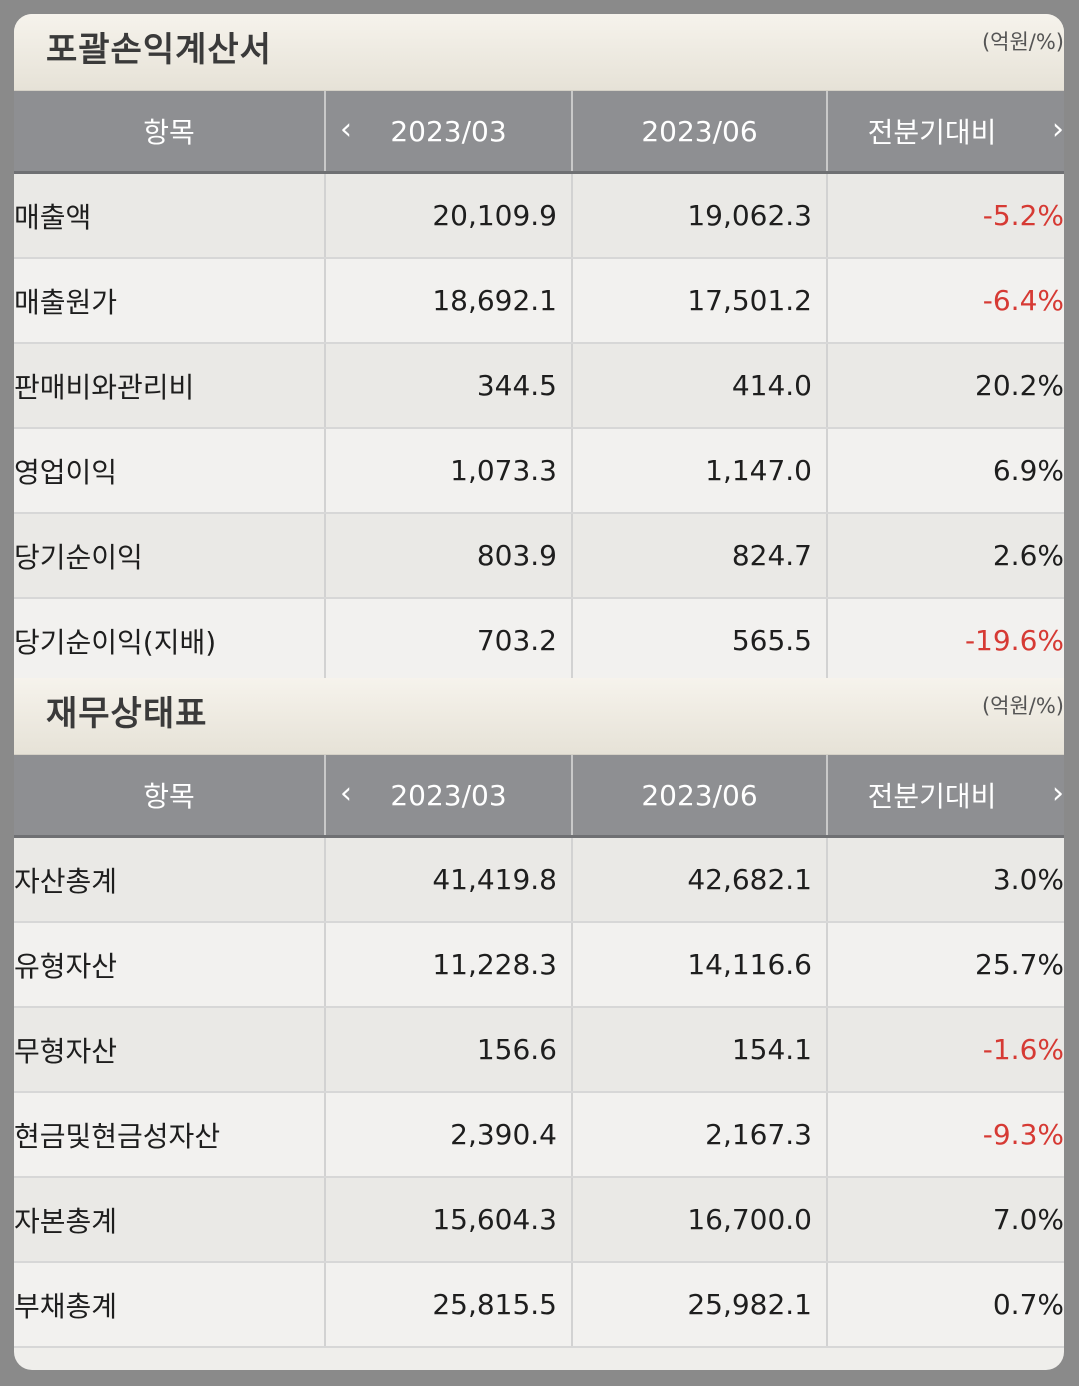 The image size is (1079, 1386). I want to click on row-label: 당기순이익, so click(170, 556).